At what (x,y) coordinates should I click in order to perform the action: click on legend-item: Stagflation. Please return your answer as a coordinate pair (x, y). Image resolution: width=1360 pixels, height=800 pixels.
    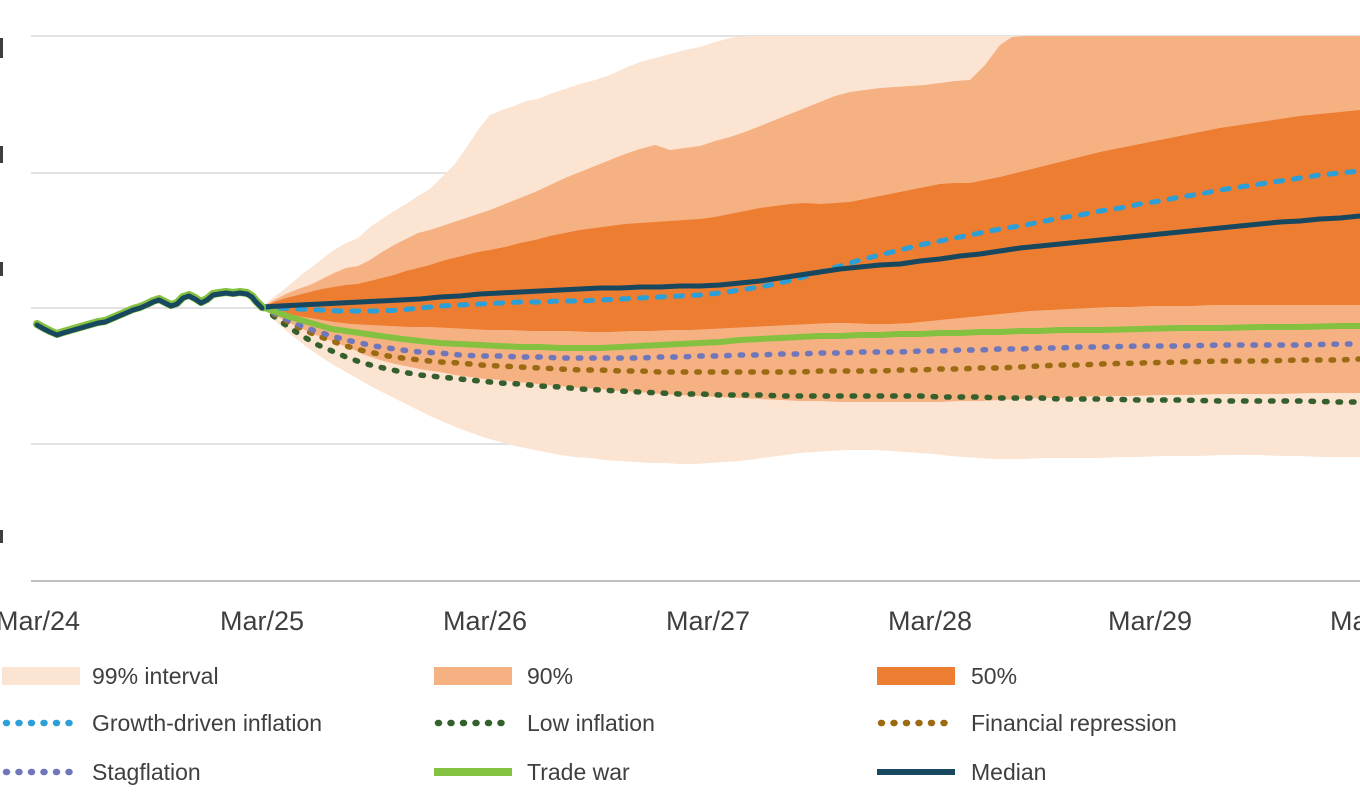
    Looking at the image, I should click on (101, 772).